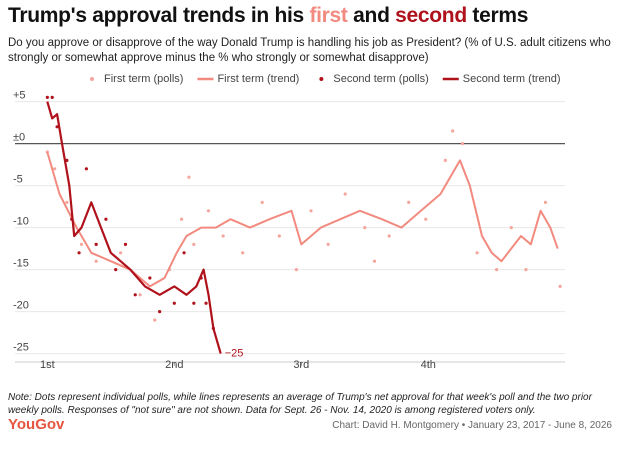 This screenshot has height=449, width=624. What do you see at coordinates (36, 424) in the screenshot?
I see `brand-logo: YouGov` at bounding box center [36, 424].